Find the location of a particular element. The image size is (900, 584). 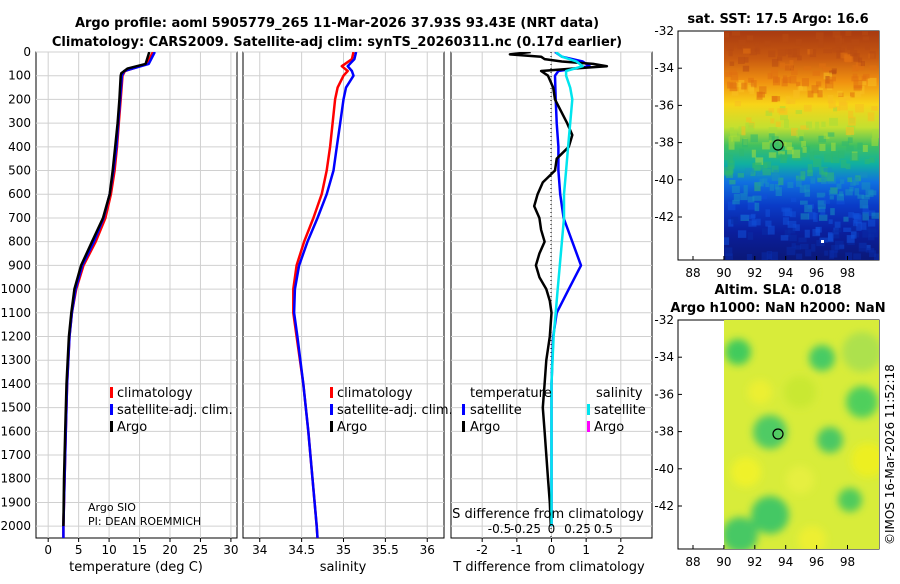

sla-map-title-1: Altim. SLA: 0.018 is located at coordinates (778, 290).